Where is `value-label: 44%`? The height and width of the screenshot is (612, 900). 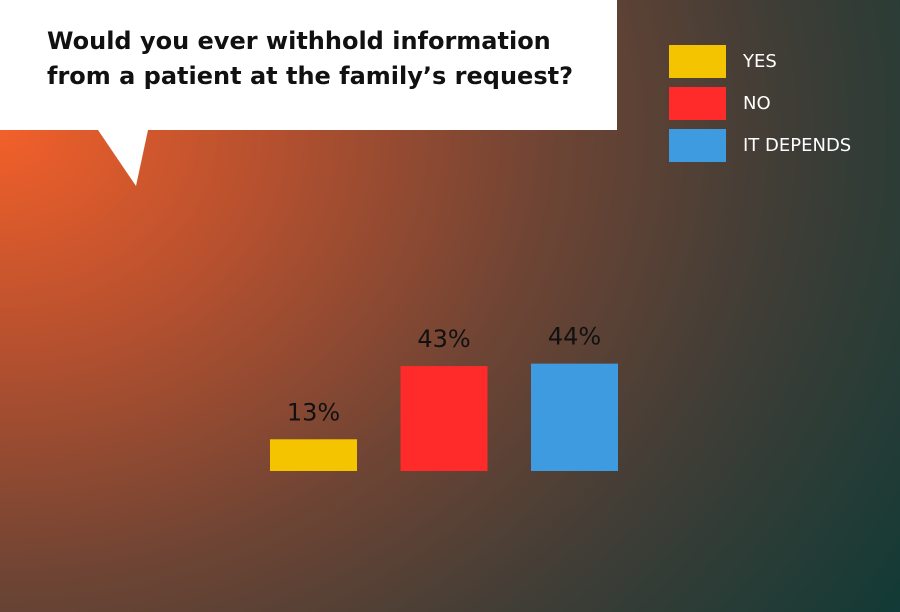
value-label: 44% is located at coordinates (574, 337).